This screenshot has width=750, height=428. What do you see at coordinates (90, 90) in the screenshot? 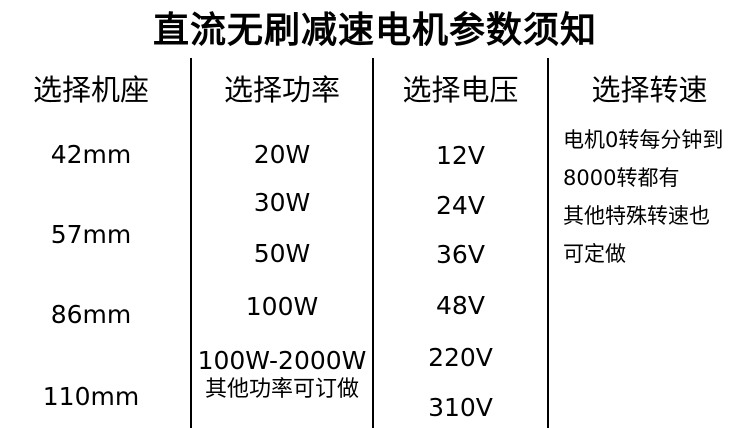
I see `frame-size-header: 选择机座` at bounding box center [90, 90].